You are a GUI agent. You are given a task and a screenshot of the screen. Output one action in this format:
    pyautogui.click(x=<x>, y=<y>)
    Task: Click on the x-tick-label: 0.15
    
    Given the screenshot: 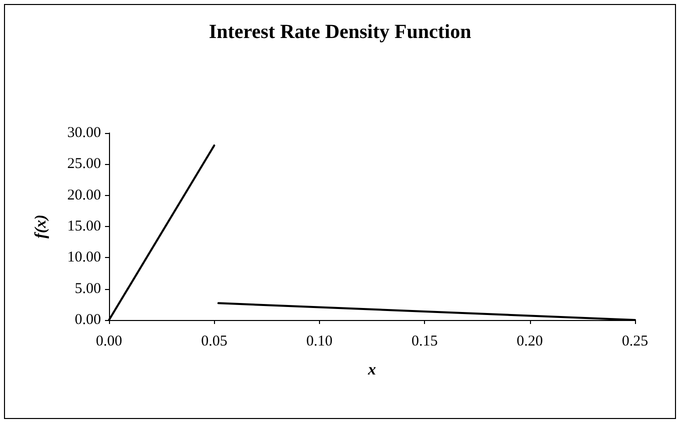 What is the action you would take?
    pyautogui.click(x=424, y=342)
    